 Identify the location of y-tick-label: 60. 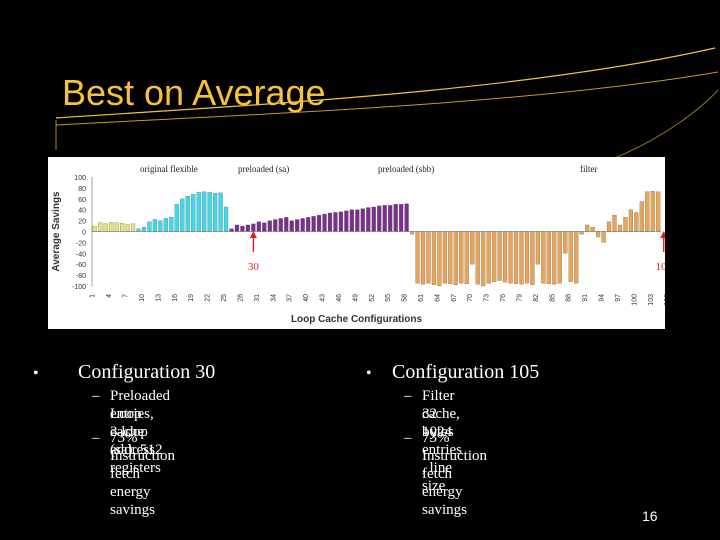
(82, 200).